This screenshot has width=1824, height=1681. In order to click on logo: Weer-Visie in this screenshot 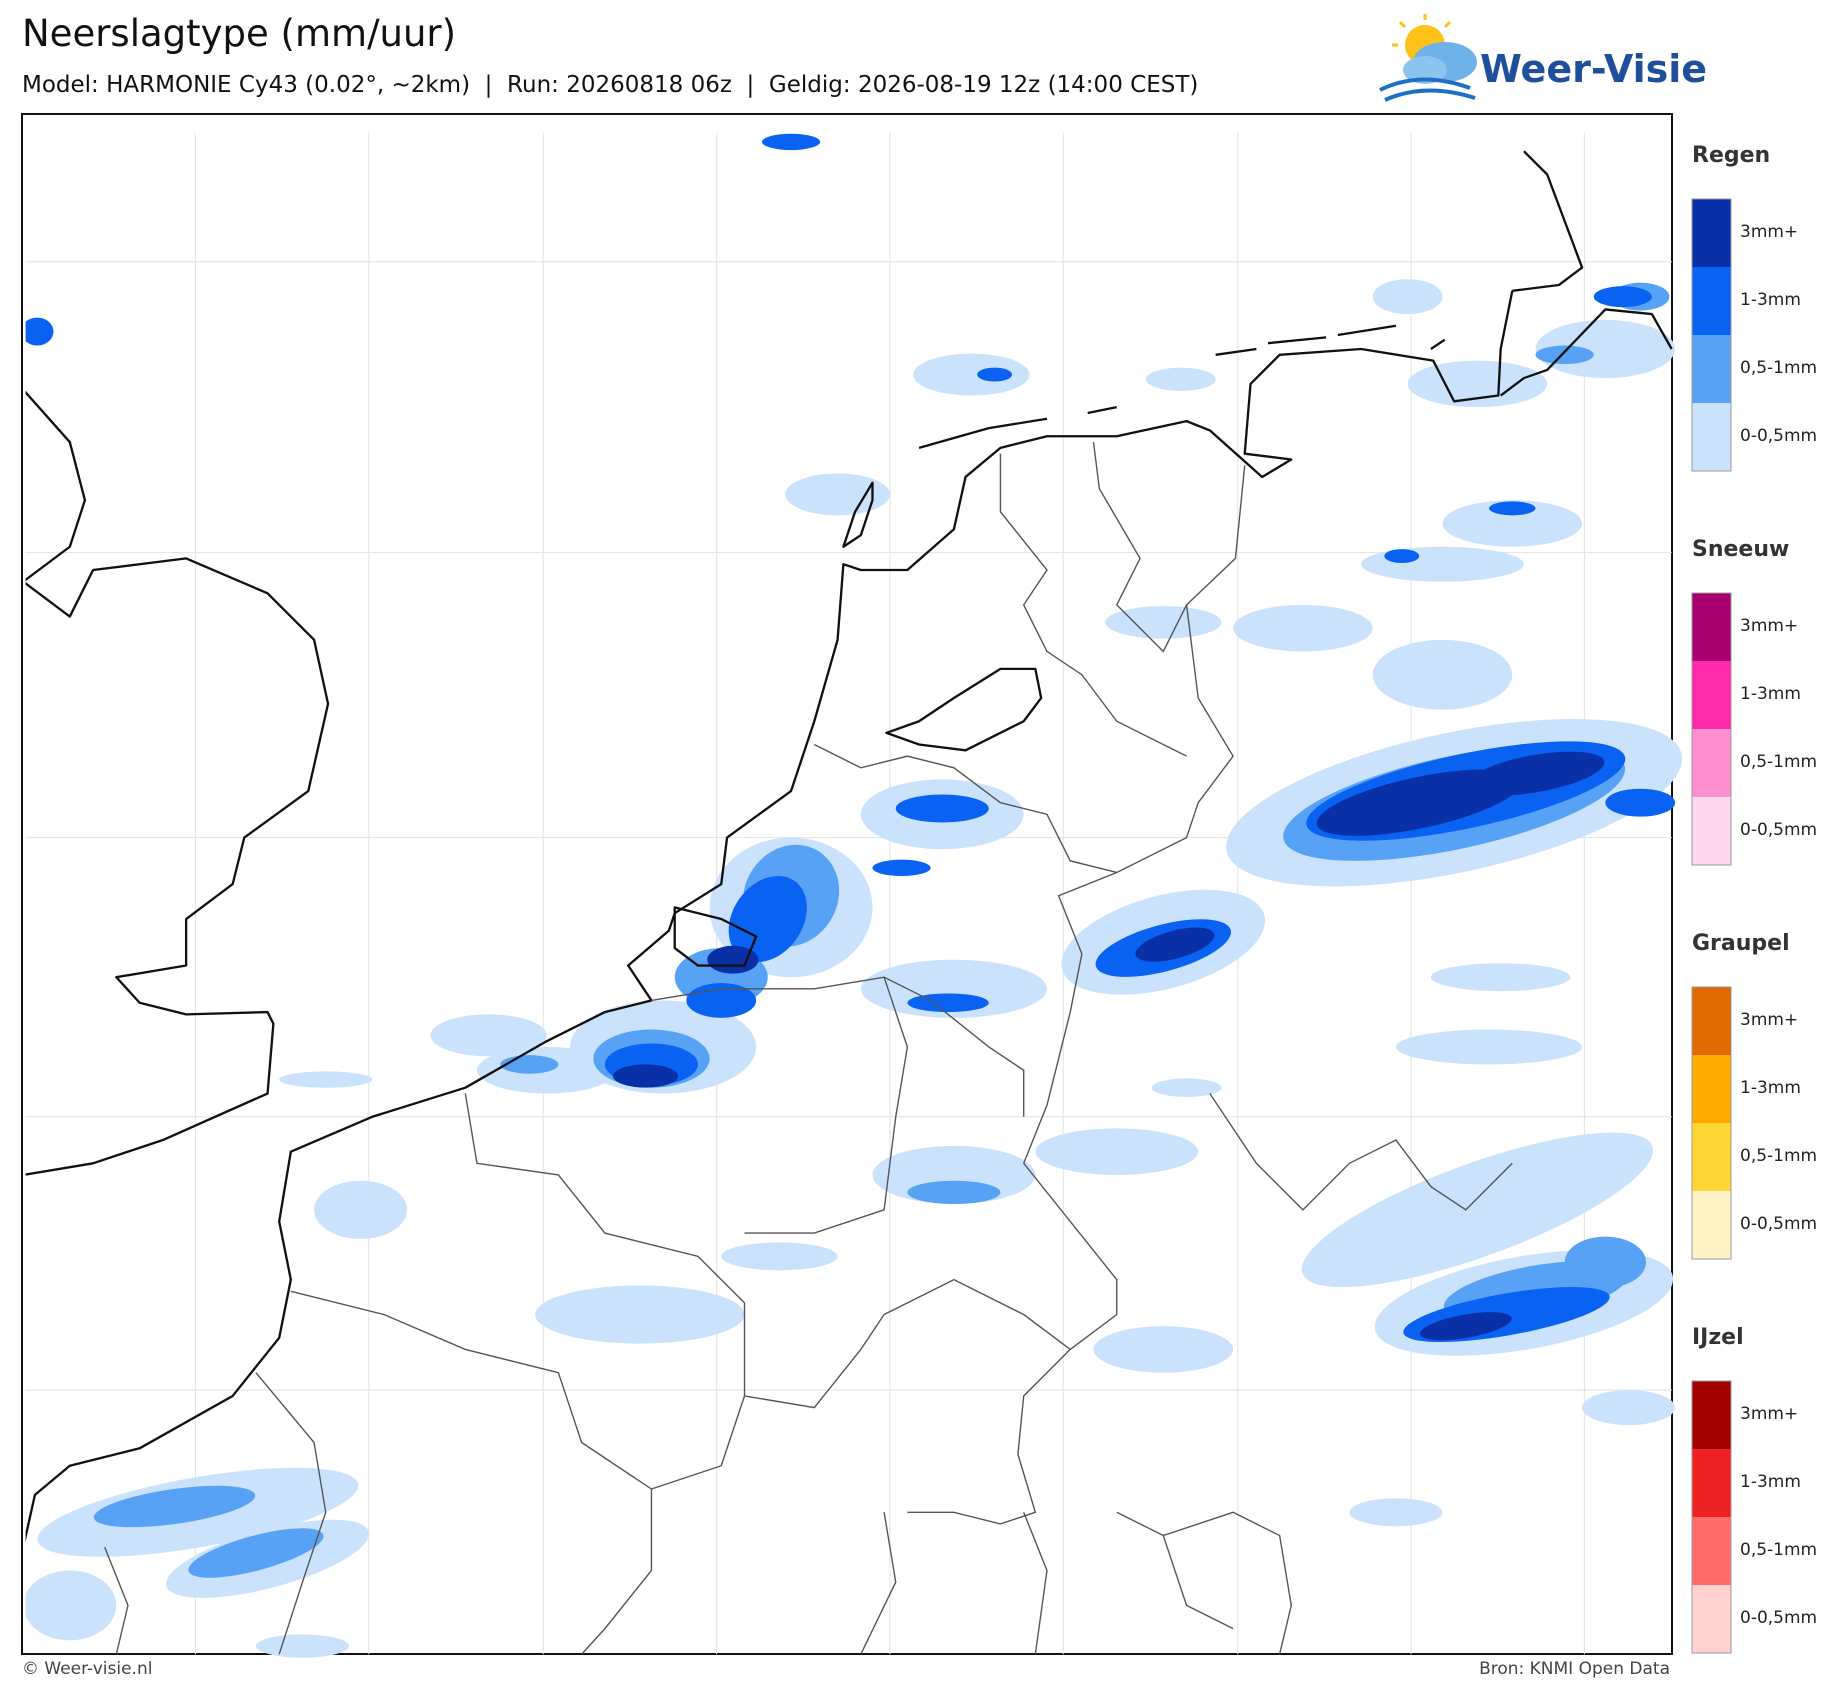, I will do `click(1543, 58)`.